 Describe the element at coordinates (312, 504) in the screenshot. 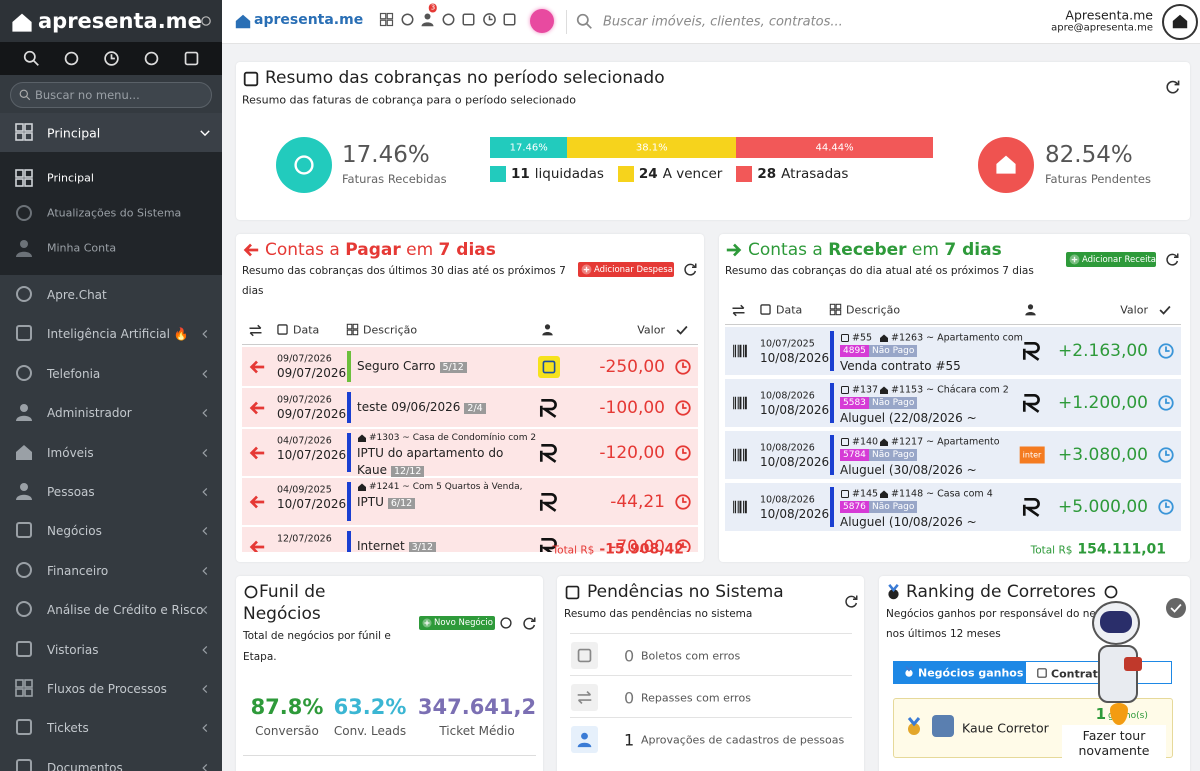

I see `date-paid: 10/07/2026` at that location.